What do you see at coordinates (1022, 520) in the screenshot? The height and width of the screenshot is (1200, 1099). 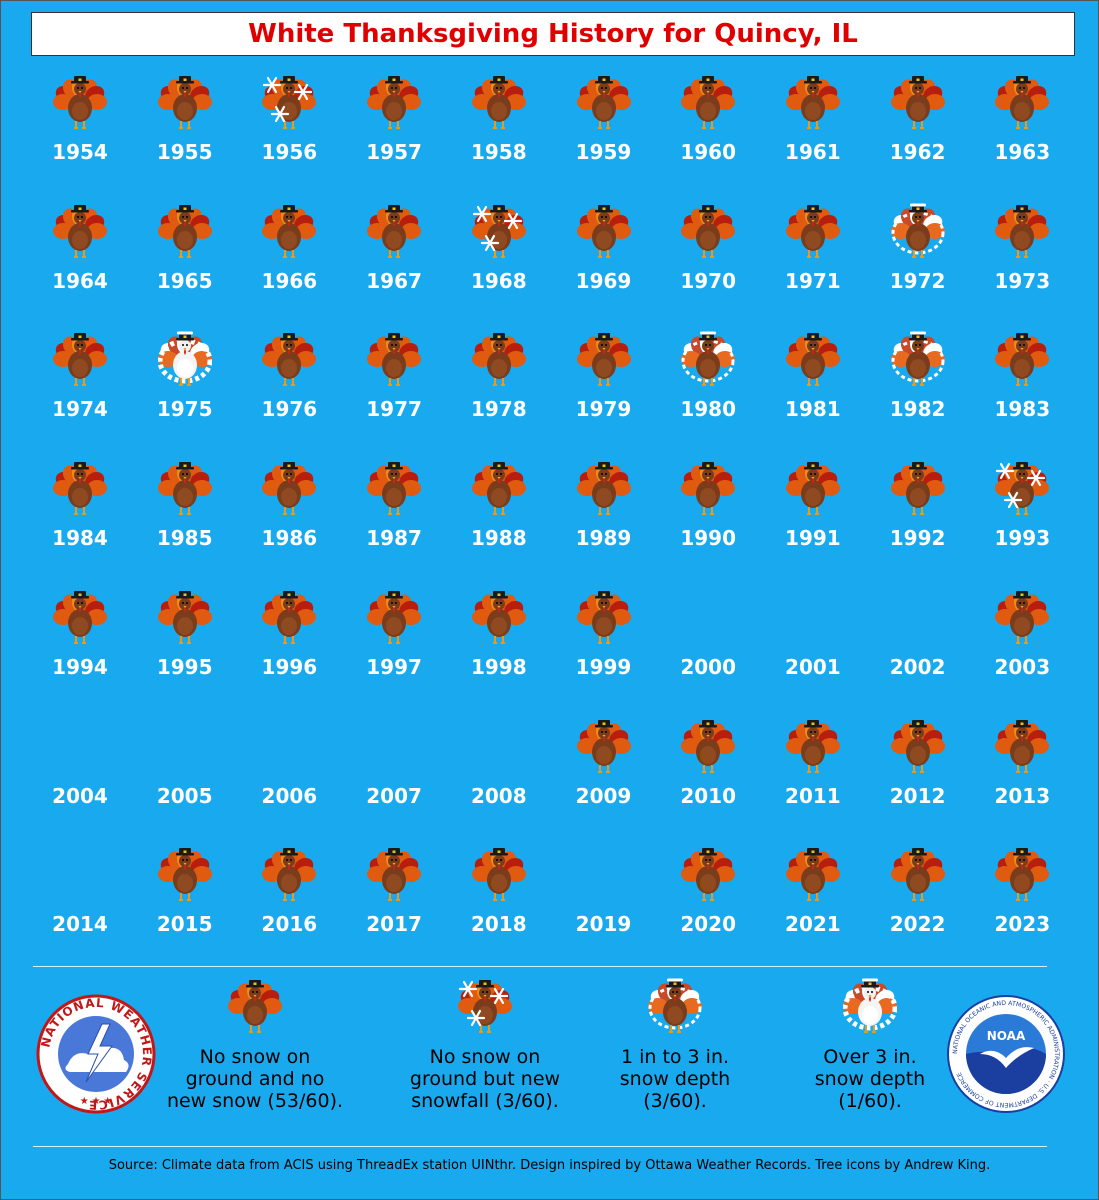 I see `year-cell-1993: 1993` at bounding box center [1022, 520].